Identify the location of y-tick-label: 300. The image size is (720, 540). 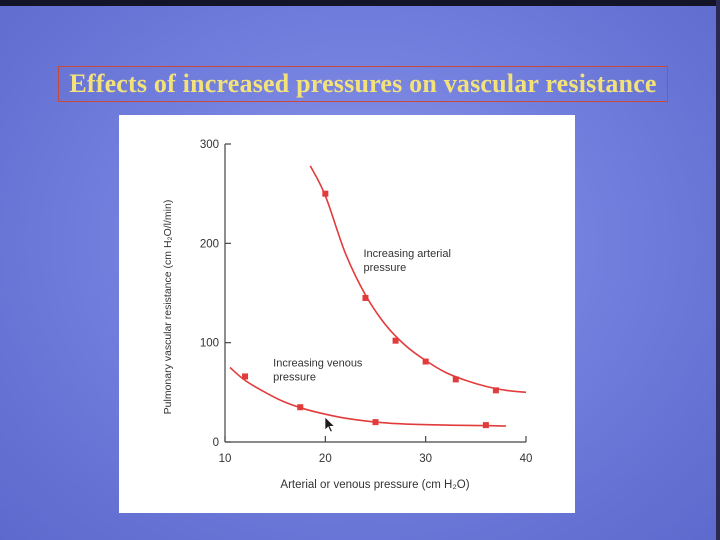
(209, 145).